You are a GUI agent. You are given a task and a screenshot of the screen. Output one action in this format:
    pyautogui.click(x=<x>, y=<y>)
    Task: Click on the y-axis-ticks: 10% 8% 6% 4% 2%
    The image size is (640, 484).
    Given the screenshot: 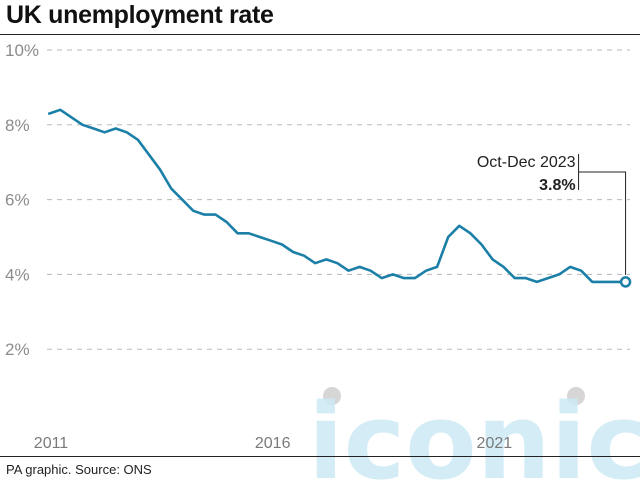 What is the action you would take?
    pyautogui.click(x=22, y=200)
    